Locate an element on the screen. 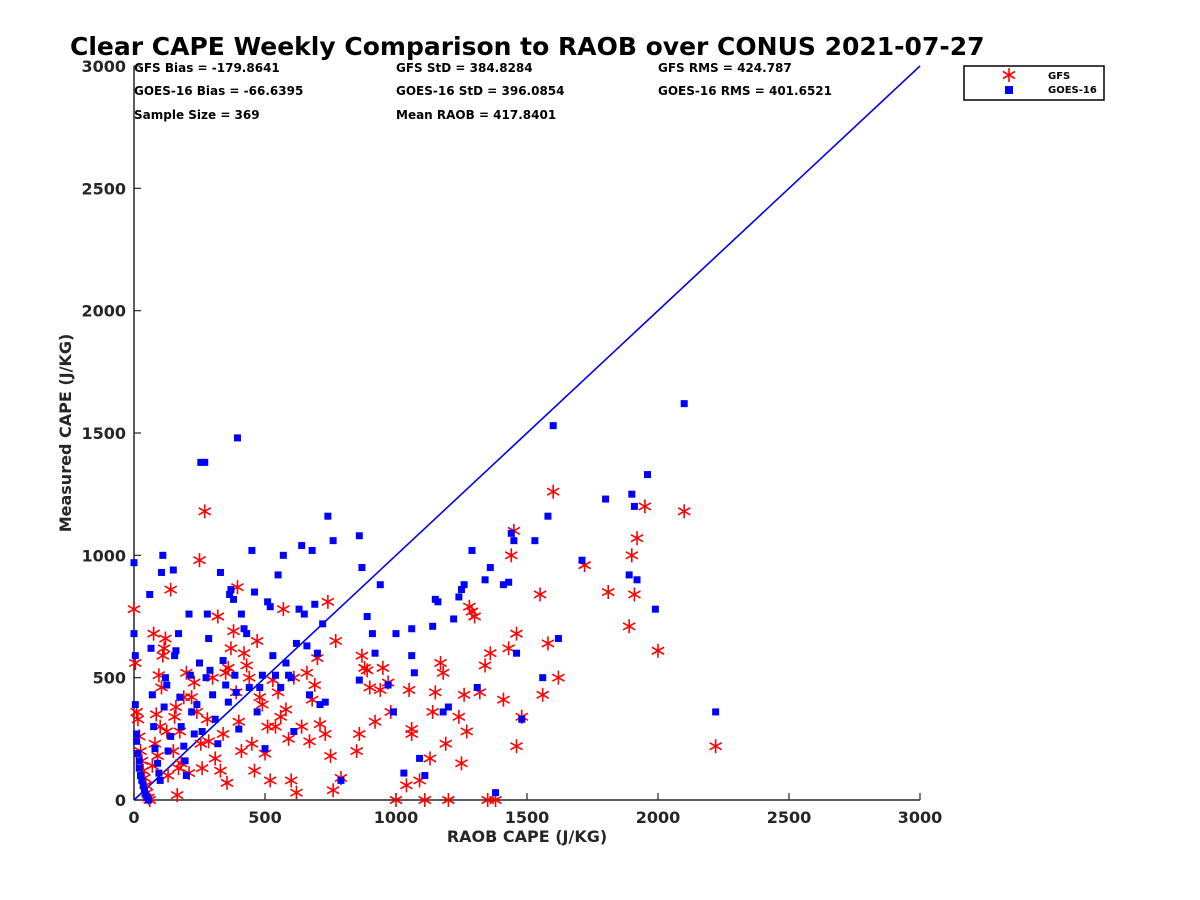 This screenshot has height=900, width=1200. y-ticks: 0 500 1000 1500 2000 2500 3000 is located at coordinates (111, 433).